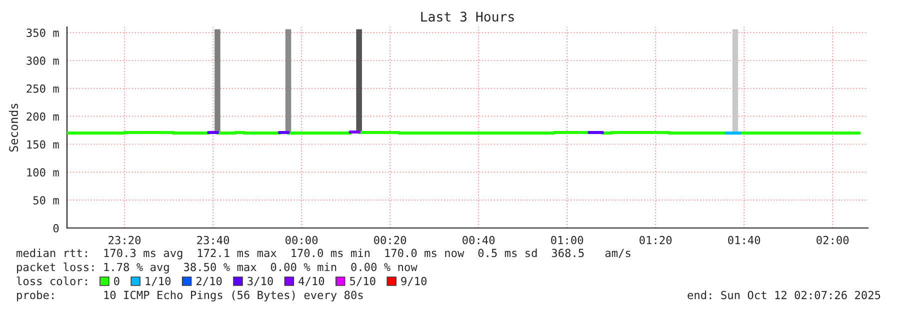 This screenshot has height=310, width=897. Describe the element at coordinates (260, 281) in the screenshot. I see `legend-label: 3/10` at that location.